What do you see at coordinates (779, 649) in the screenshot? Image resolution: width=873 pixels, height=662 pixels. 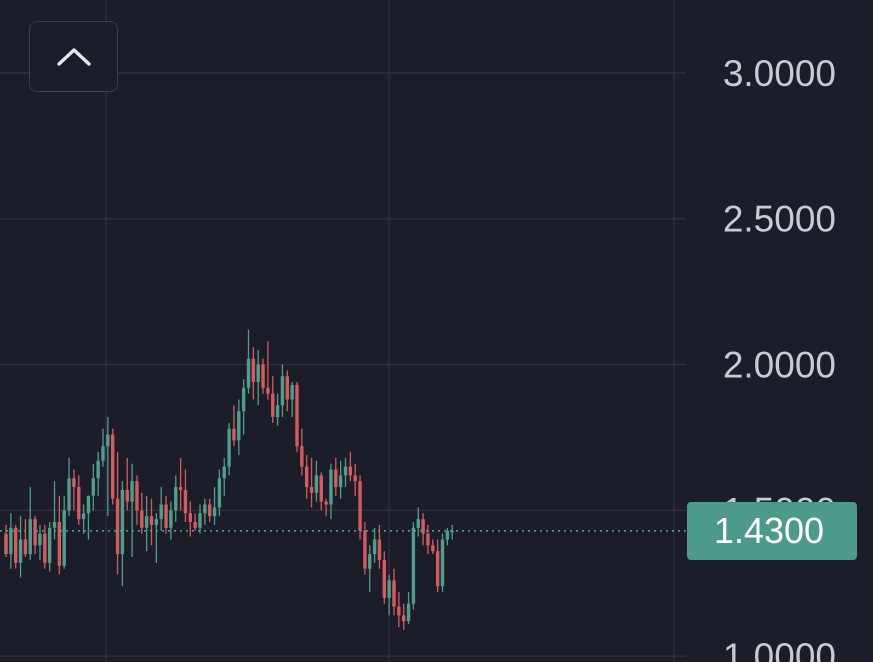 I see `y-tick-label: 1.0000` at bounding box center [779, 649].